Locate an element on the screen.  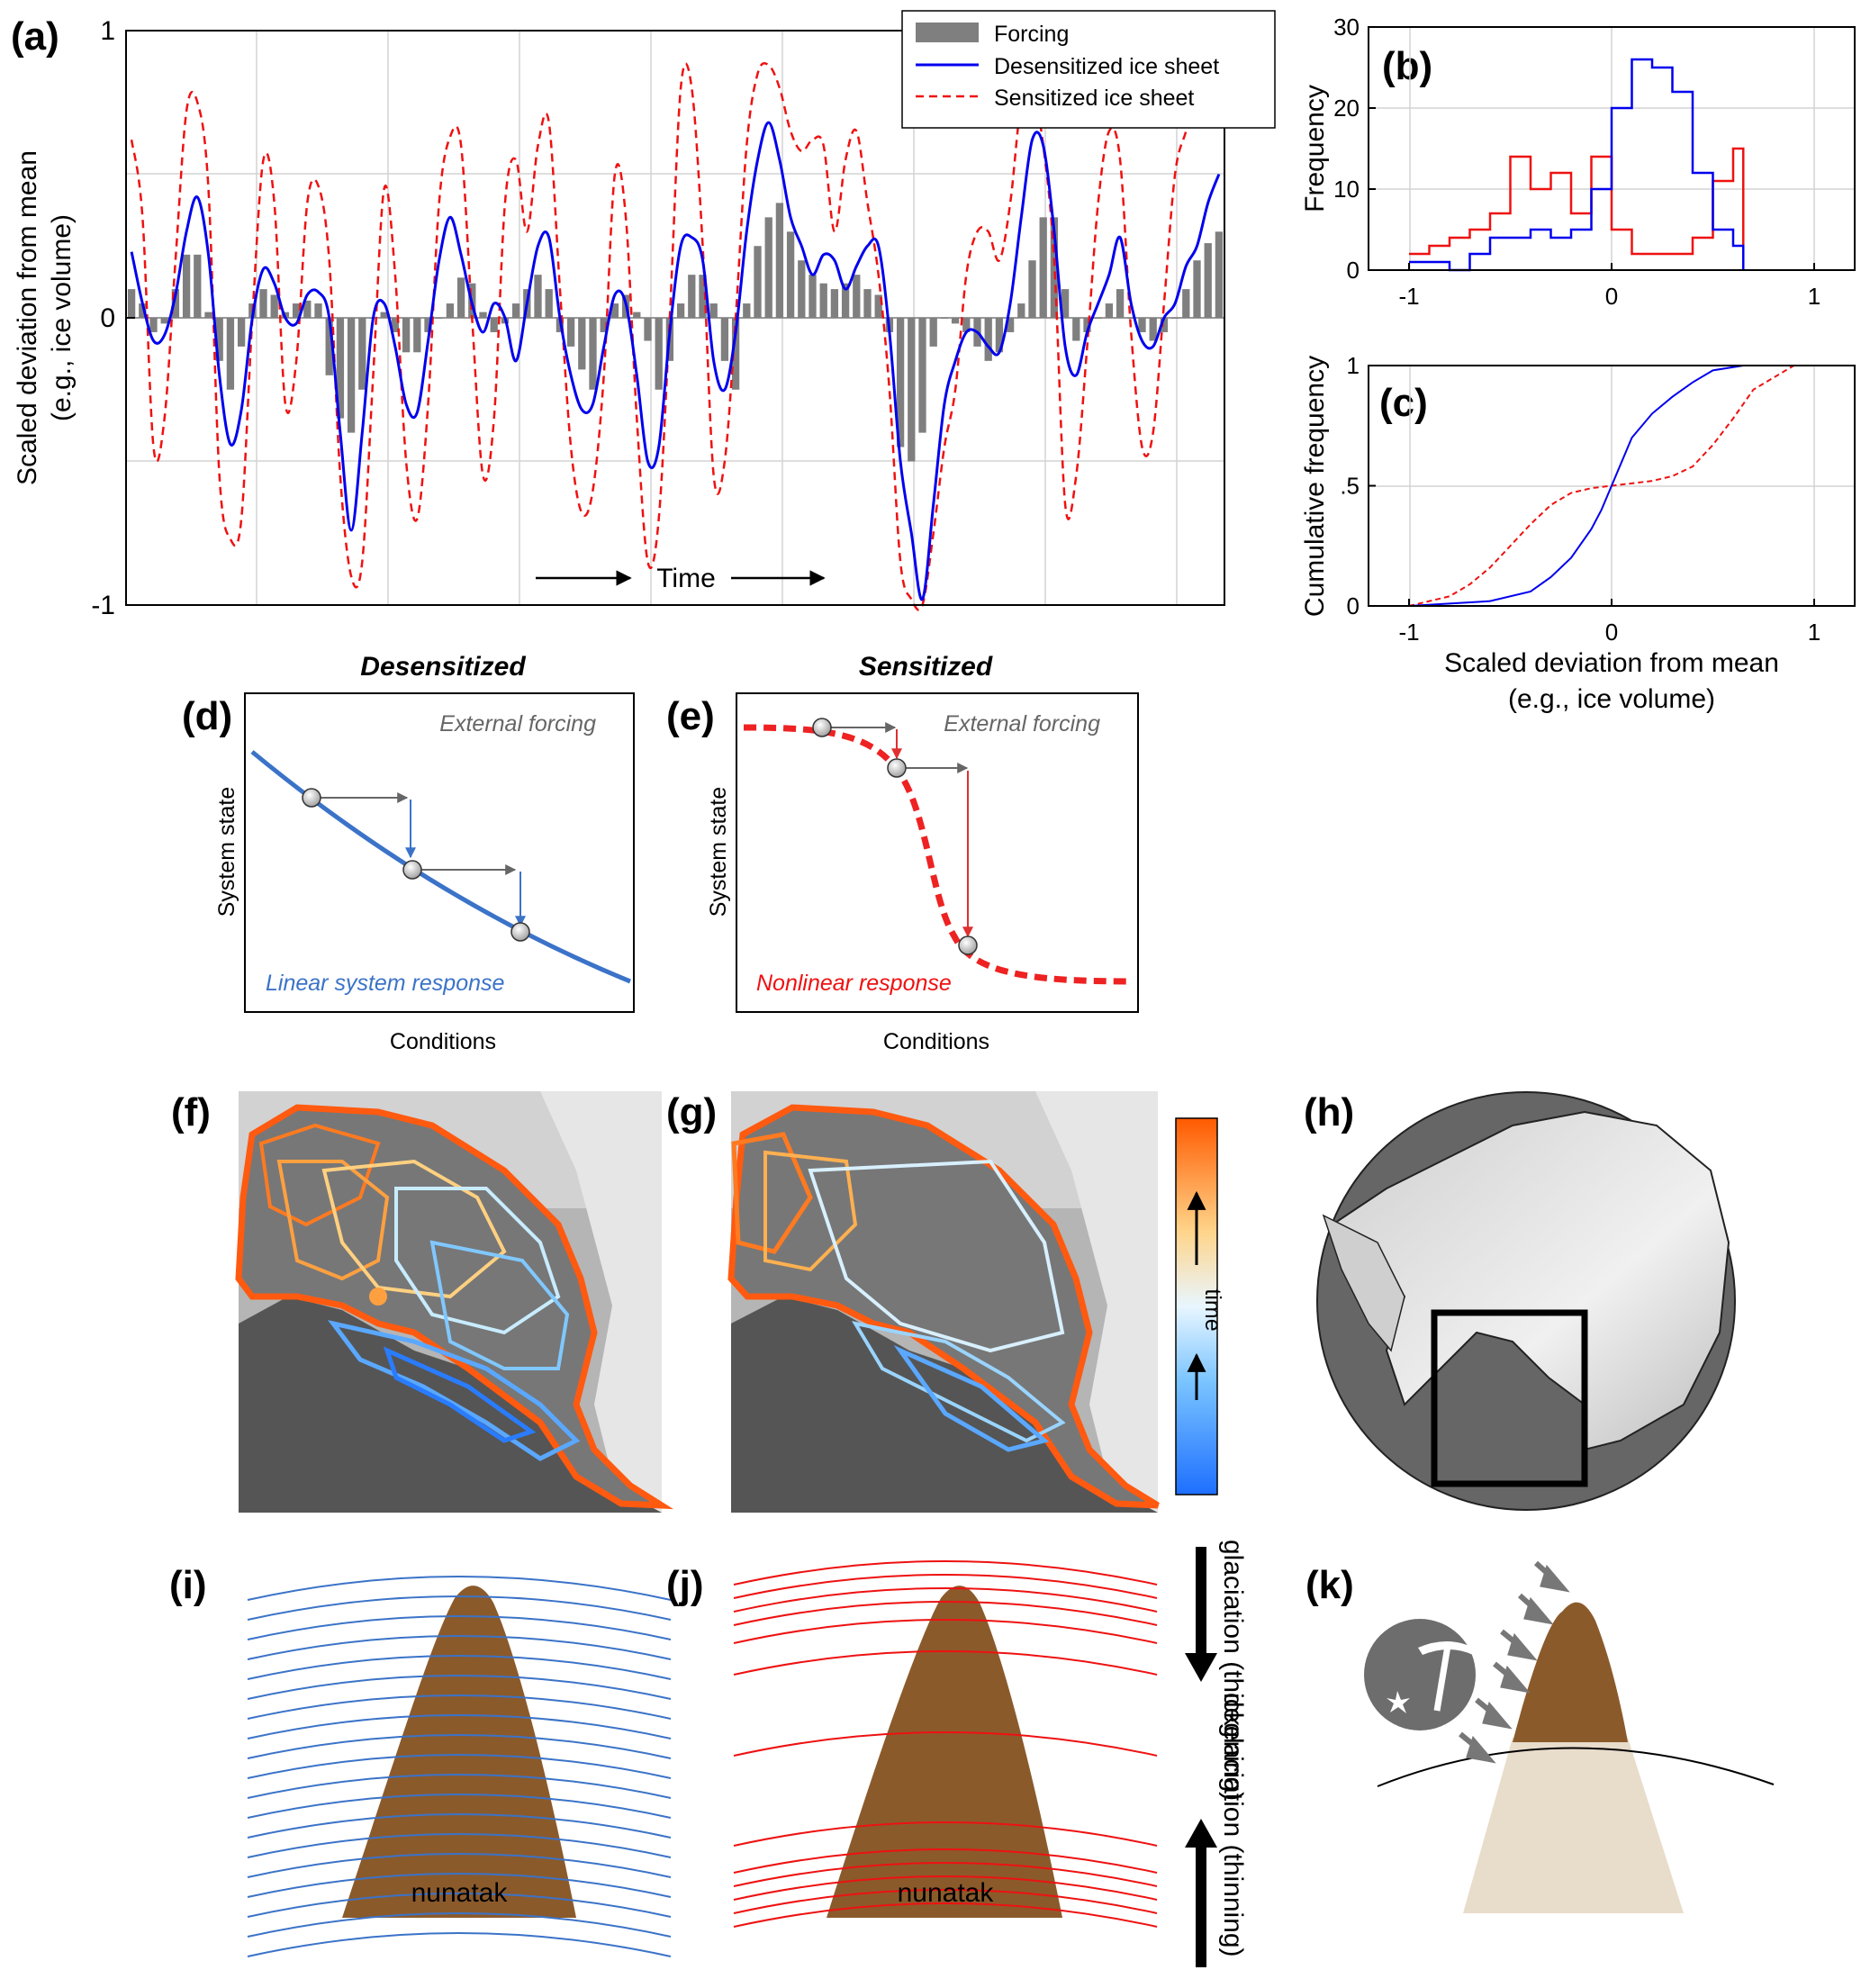
panel-d-title: Desensitized is located at coordinates (443, 667).